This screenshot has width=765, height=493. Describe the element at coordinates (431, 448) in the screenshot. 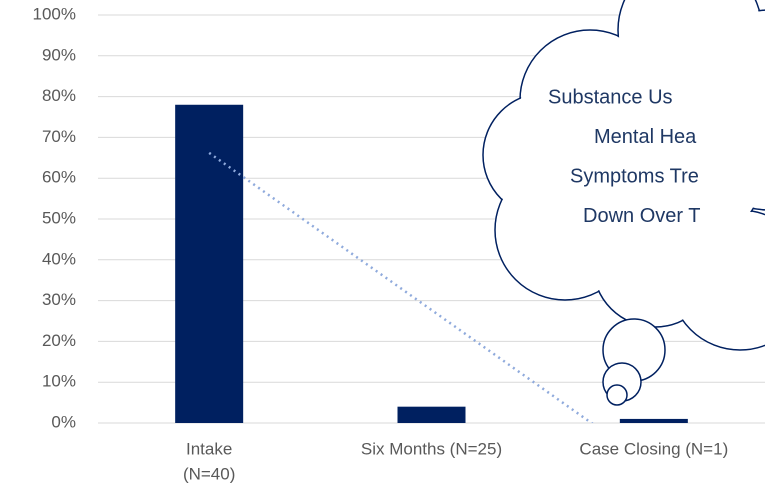

I see `x-tick-label: Six Months (N=25)` at that location.